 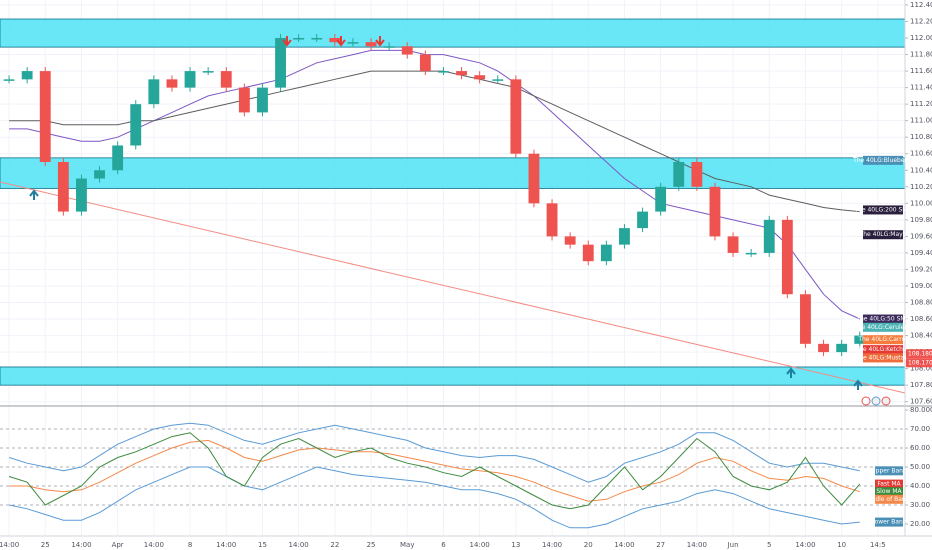 I want to click on x-tick-label: May, so click(x=407, y=545).